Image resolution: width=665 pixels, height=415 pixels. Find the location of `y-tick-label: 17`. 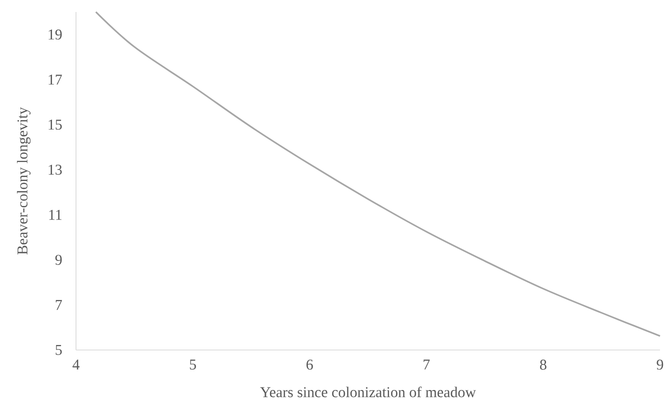

y-tick-label: 17 is located at coordinates (55, 79).